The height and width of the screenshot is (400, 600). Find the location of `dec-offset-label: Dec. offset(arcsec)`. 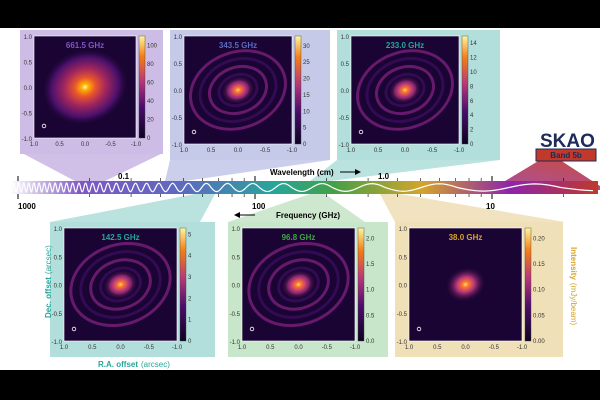

dec-offset-label: Dec. offset(arcsec) is located at coordinates (48, 281).